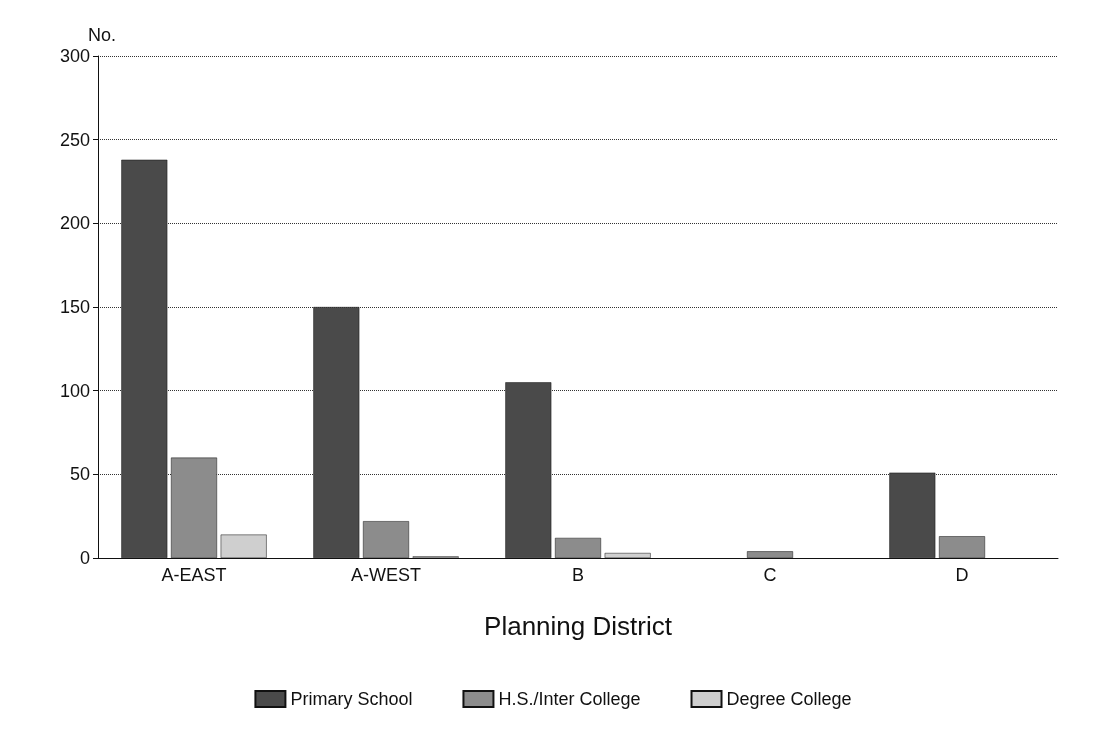  I want to click on legend-label: Degree College, so click(789, 699).